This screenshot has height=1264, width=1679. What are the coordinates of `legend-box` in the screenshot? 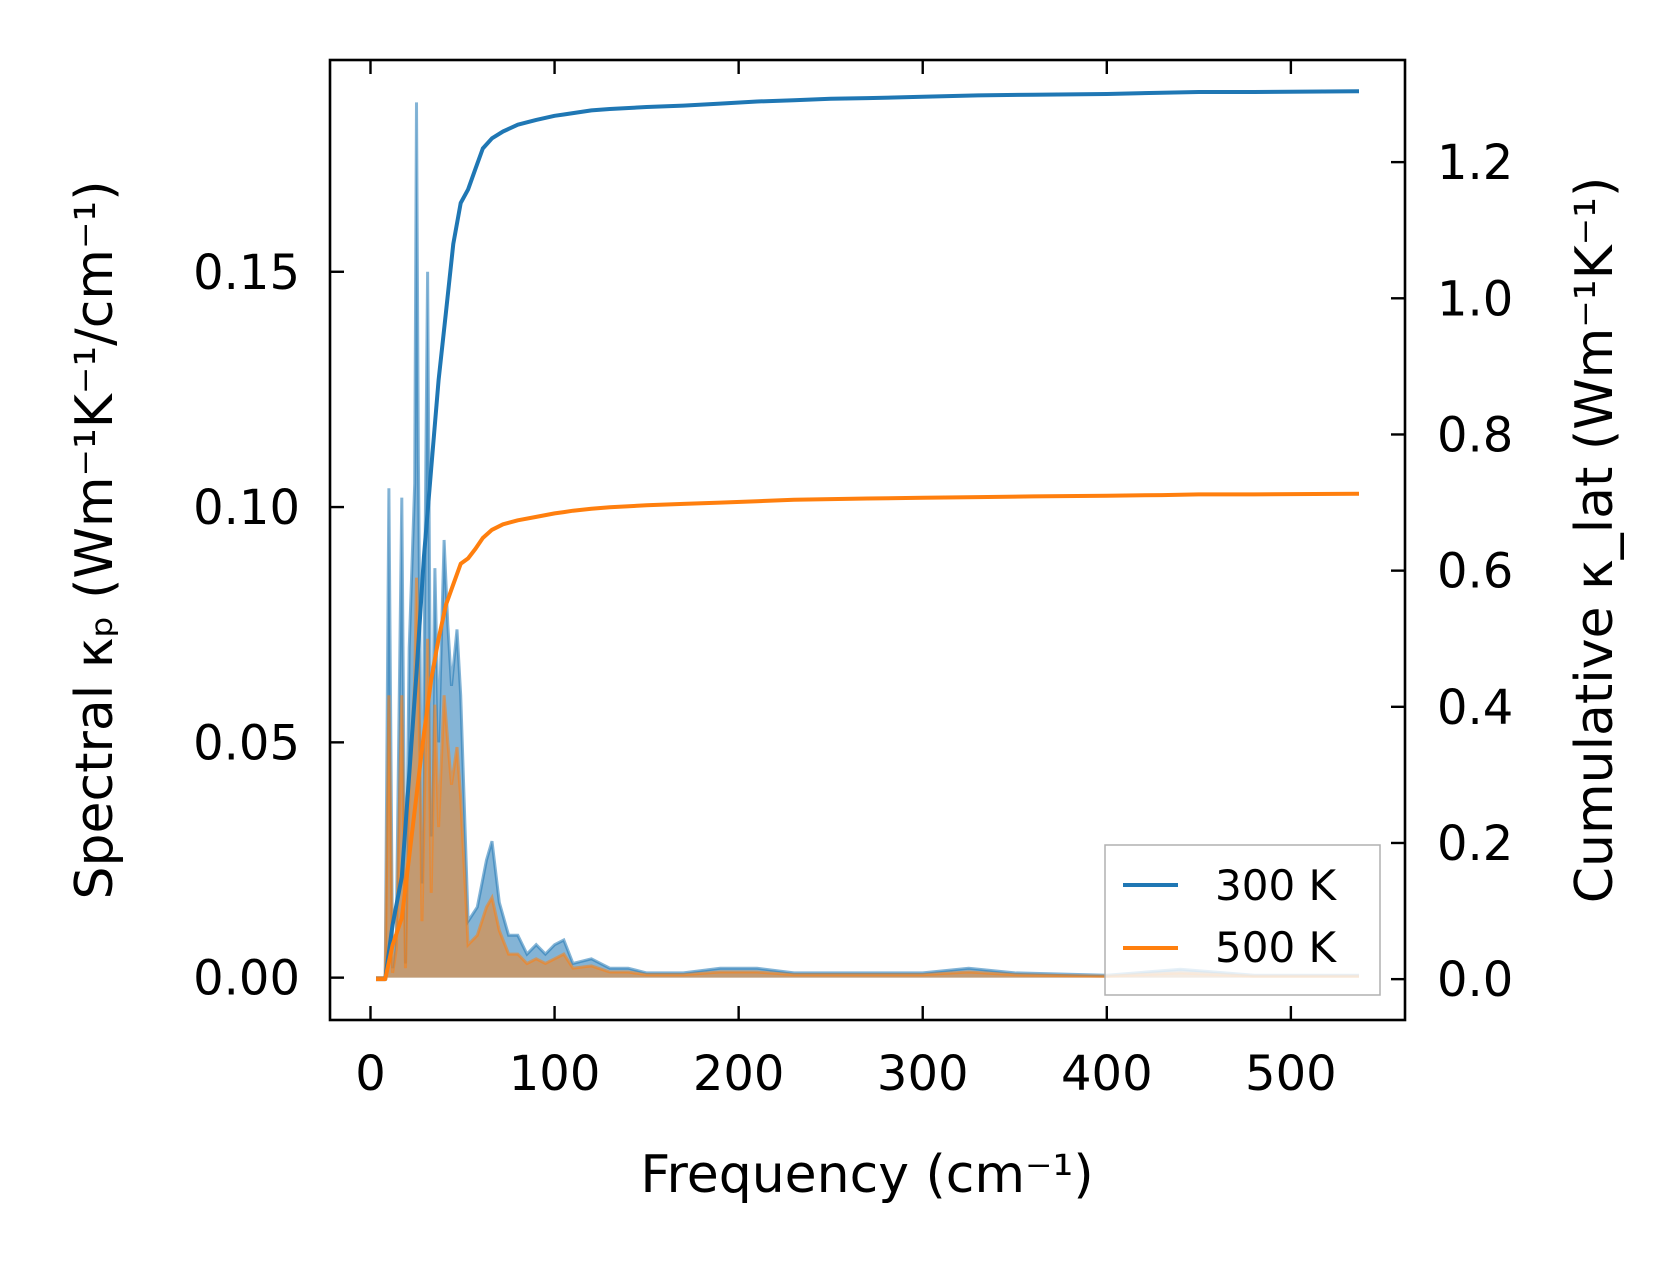 It's located at (1242, 920).